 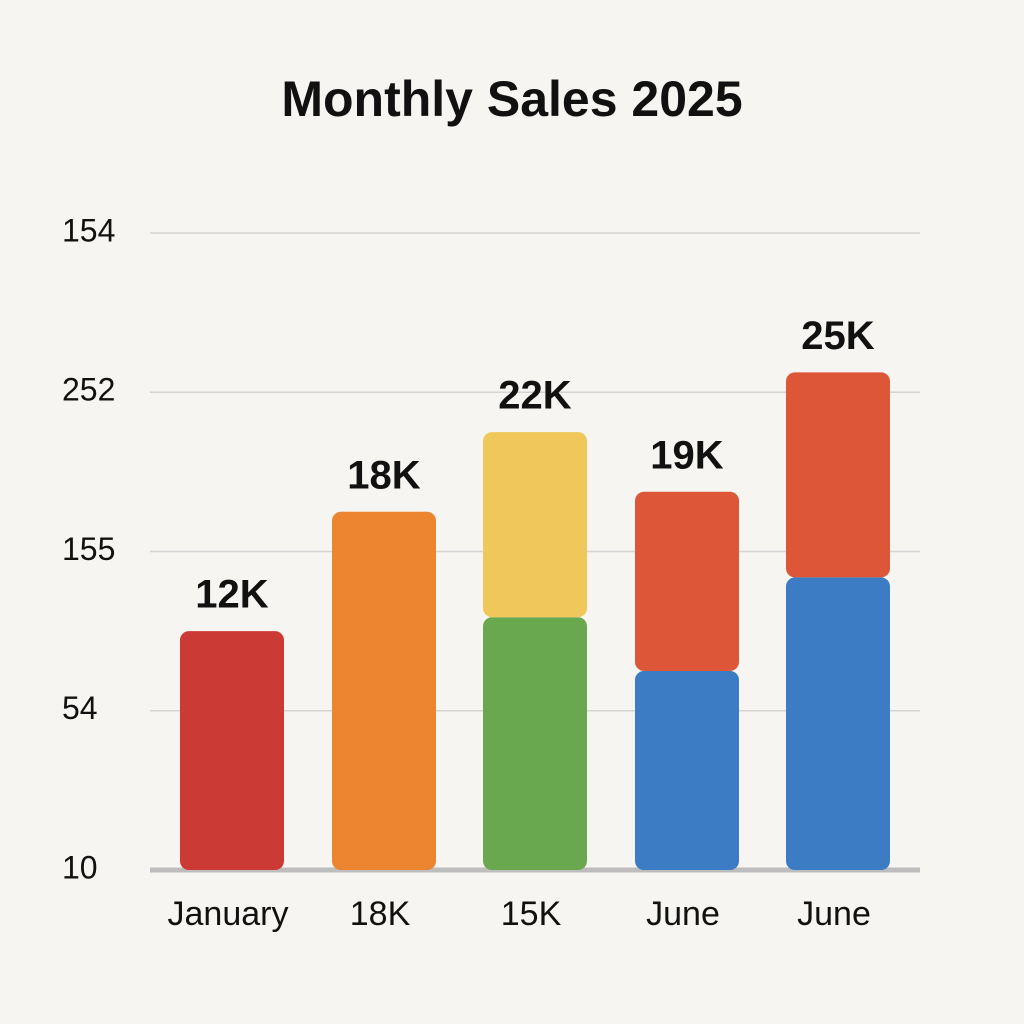 I want to click on data-label: 25K, so click(x=837, y=336).